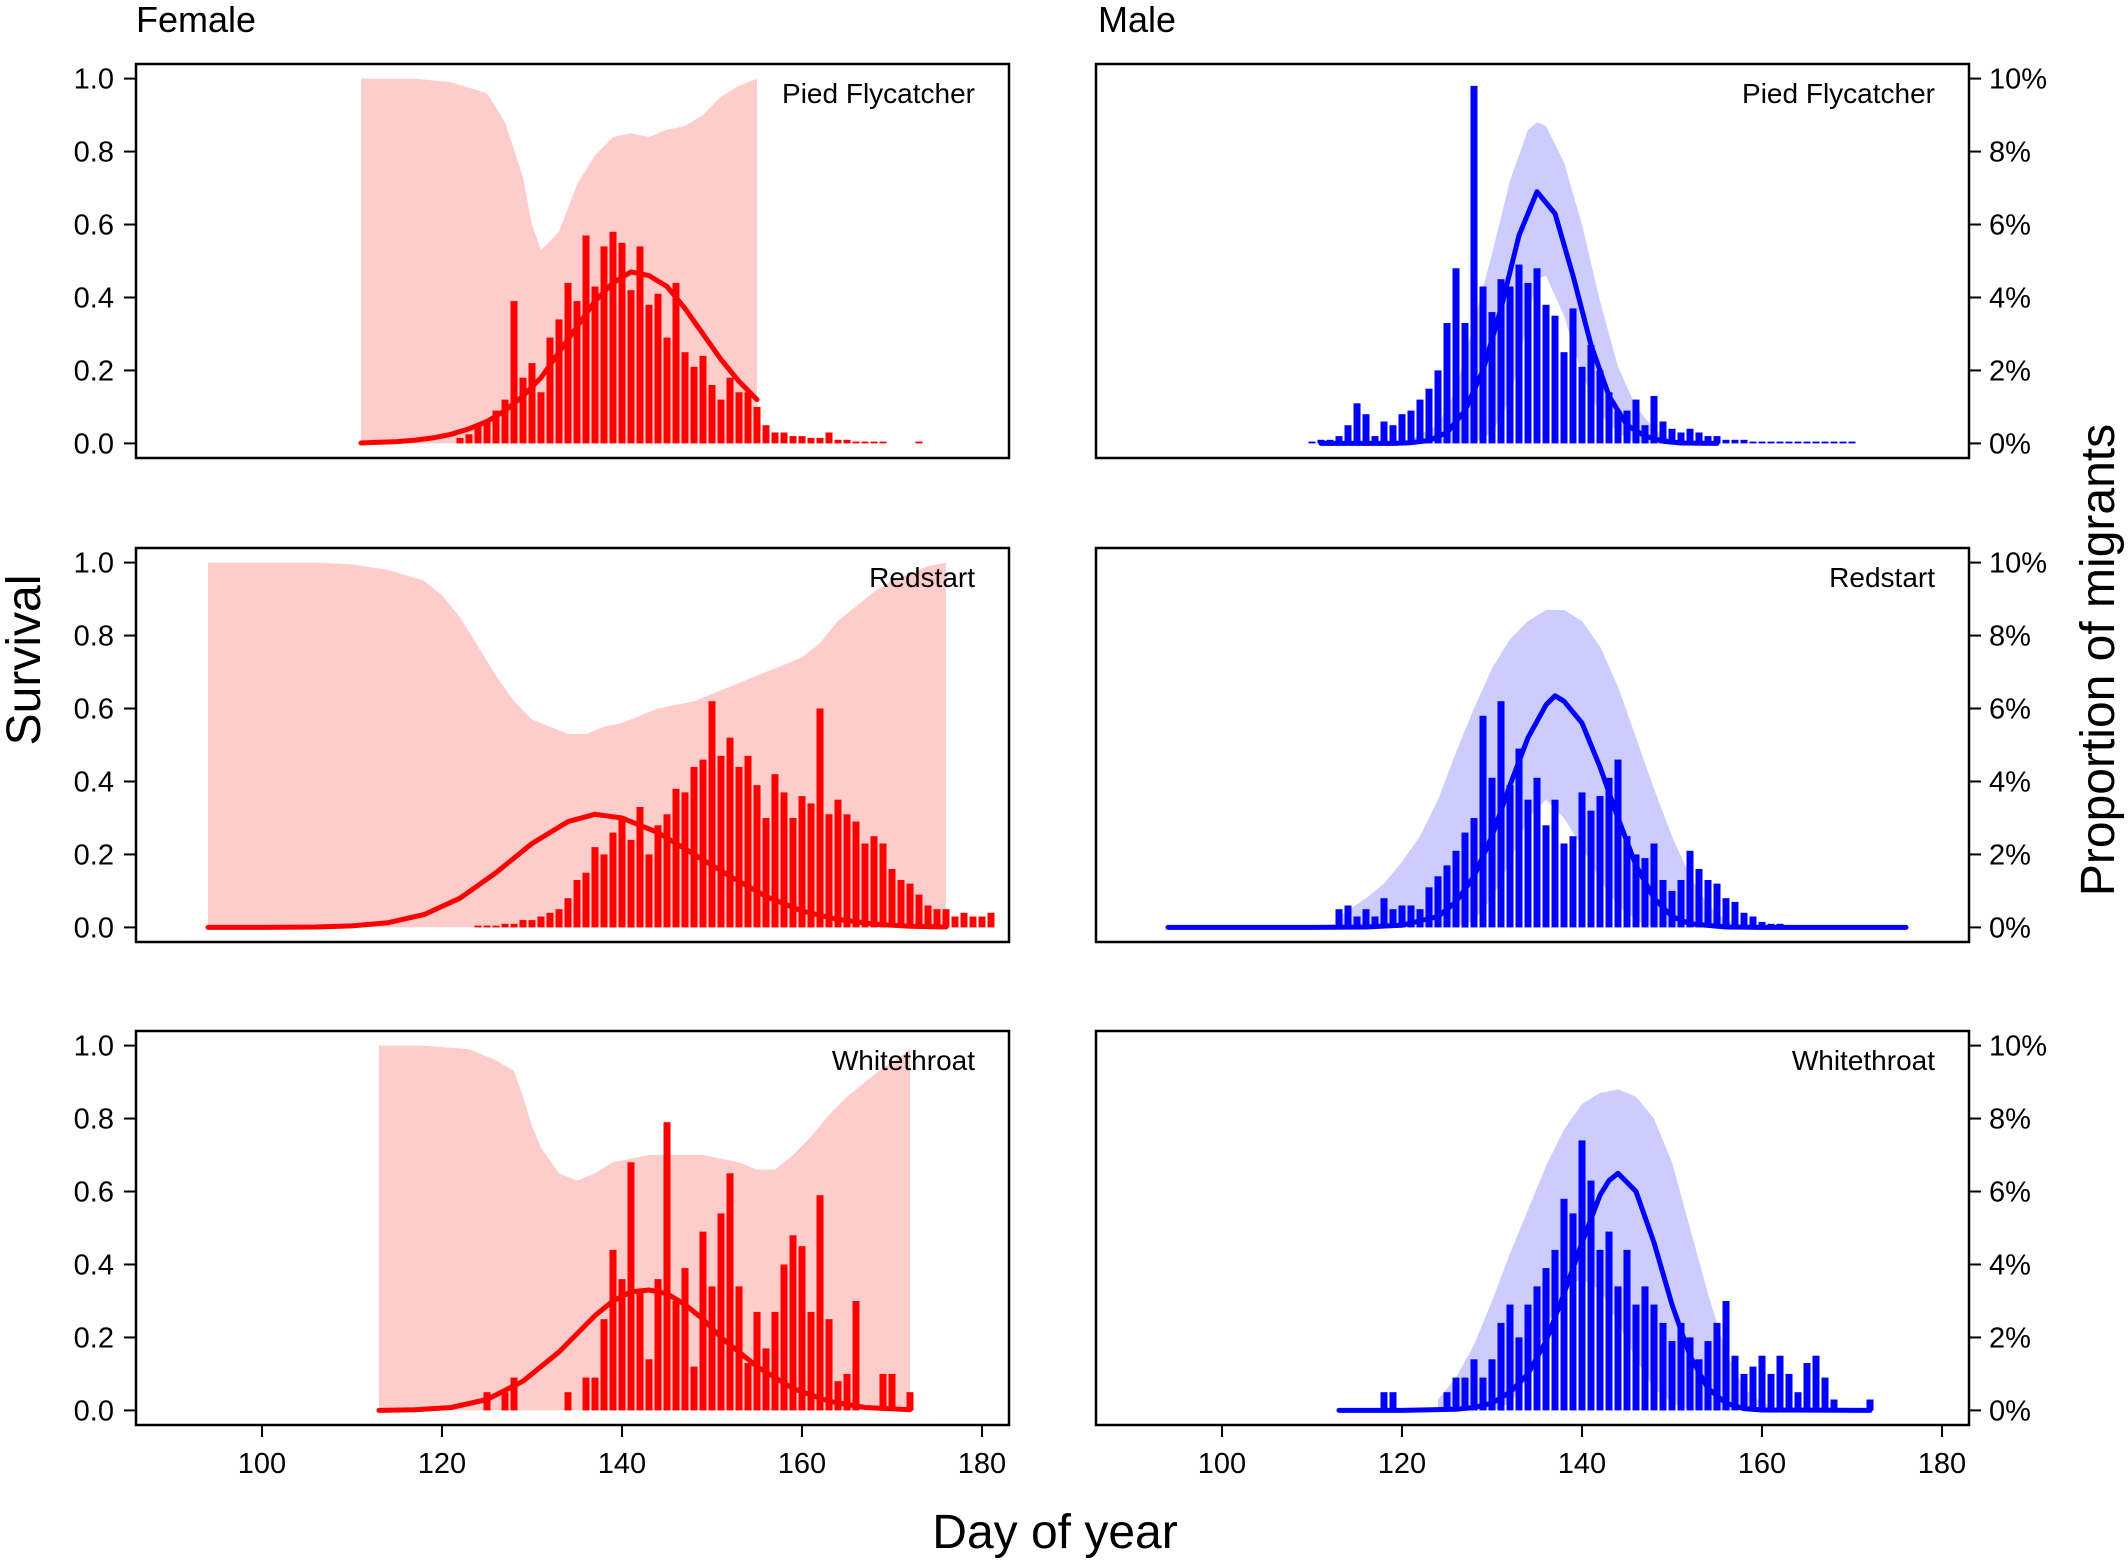  Describe the element at coordinates (2018, 80) in the screenshot. I see `y2-tick-label: 10%` at that location.